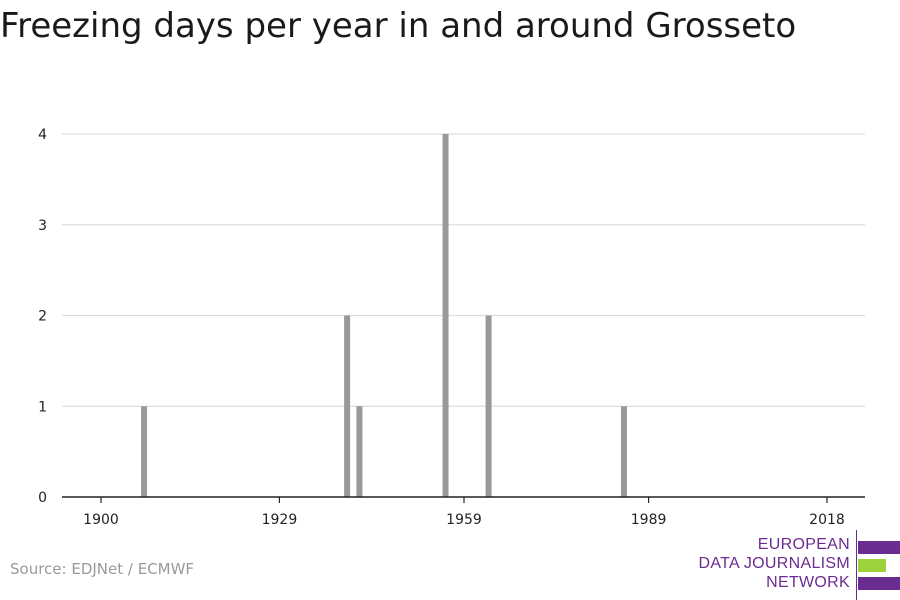  What do you see at coordinates (464, 520) in the screenshot?
I see `x-tick-label: 1959` at bounding box center [464, 520].